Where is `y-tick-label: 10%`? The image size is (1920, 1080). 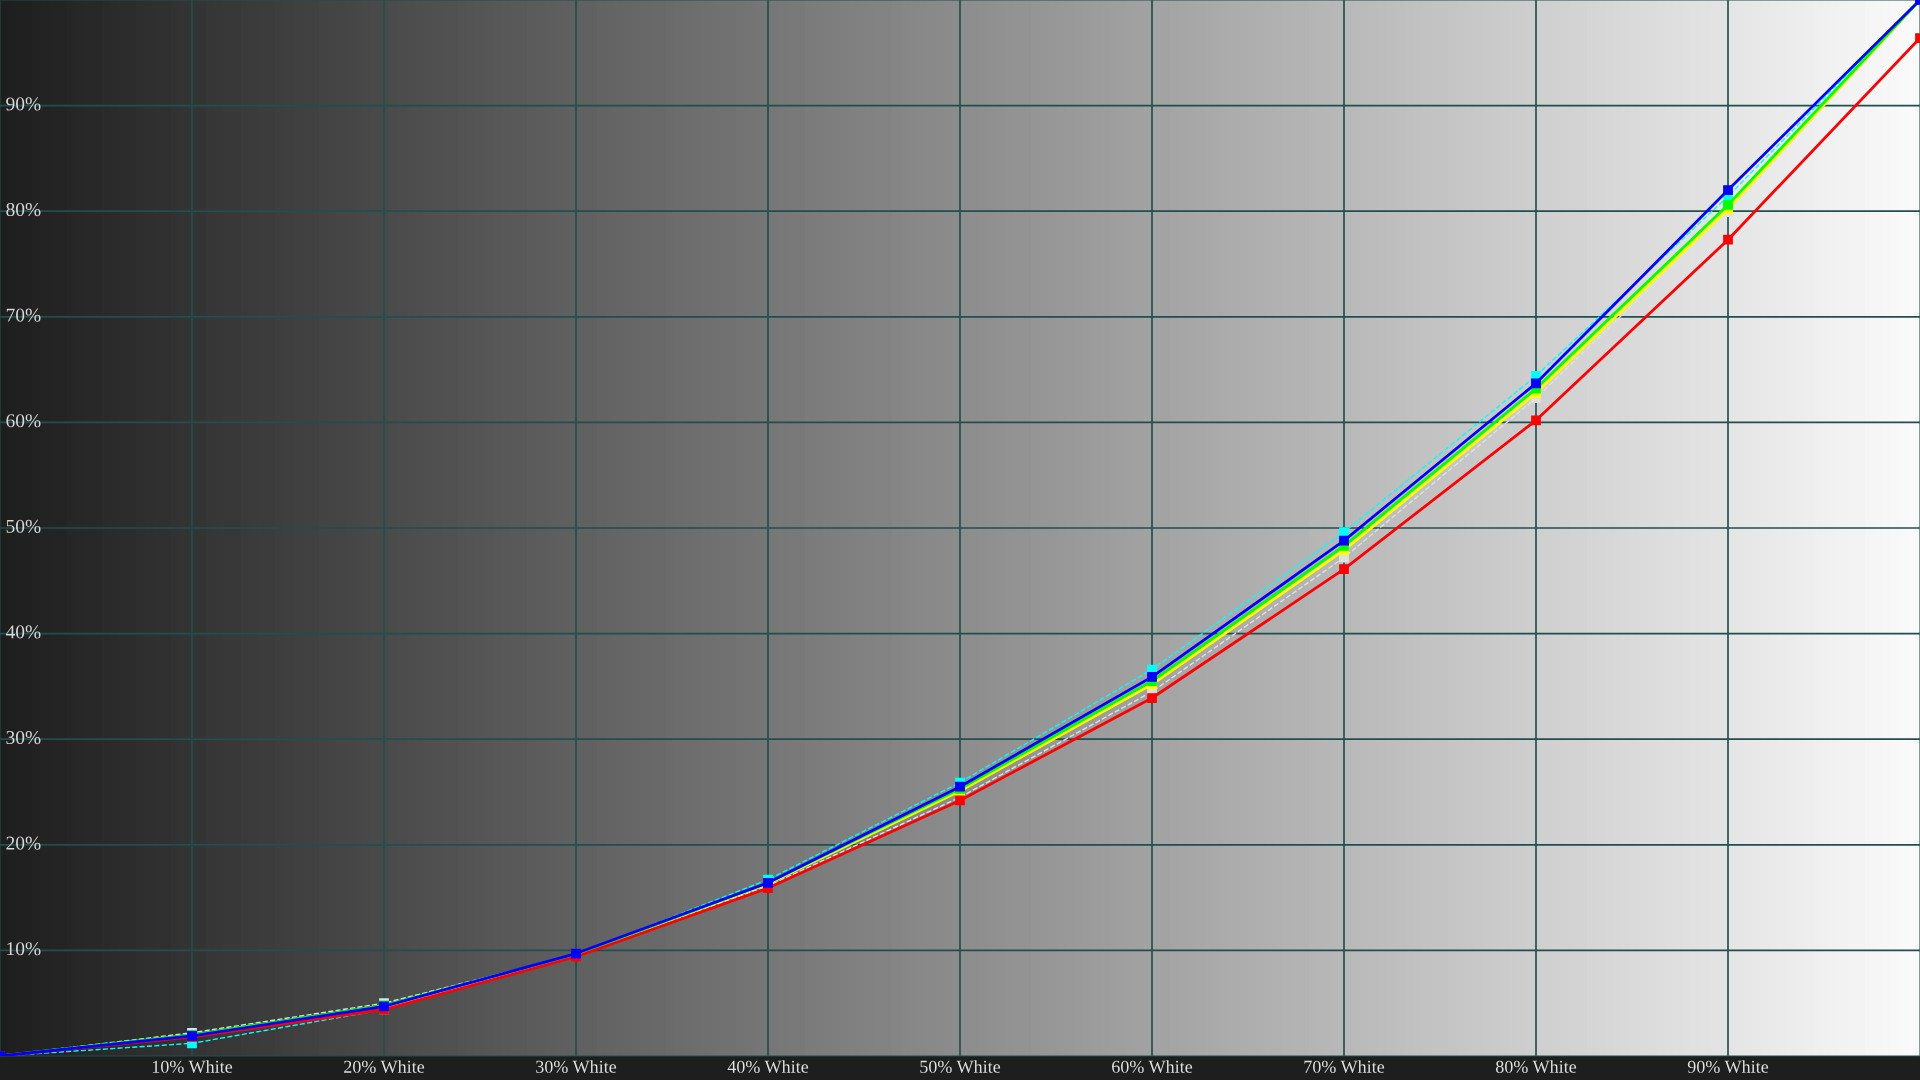
y-tick-label: 10% is located at coordinates (24, 949).